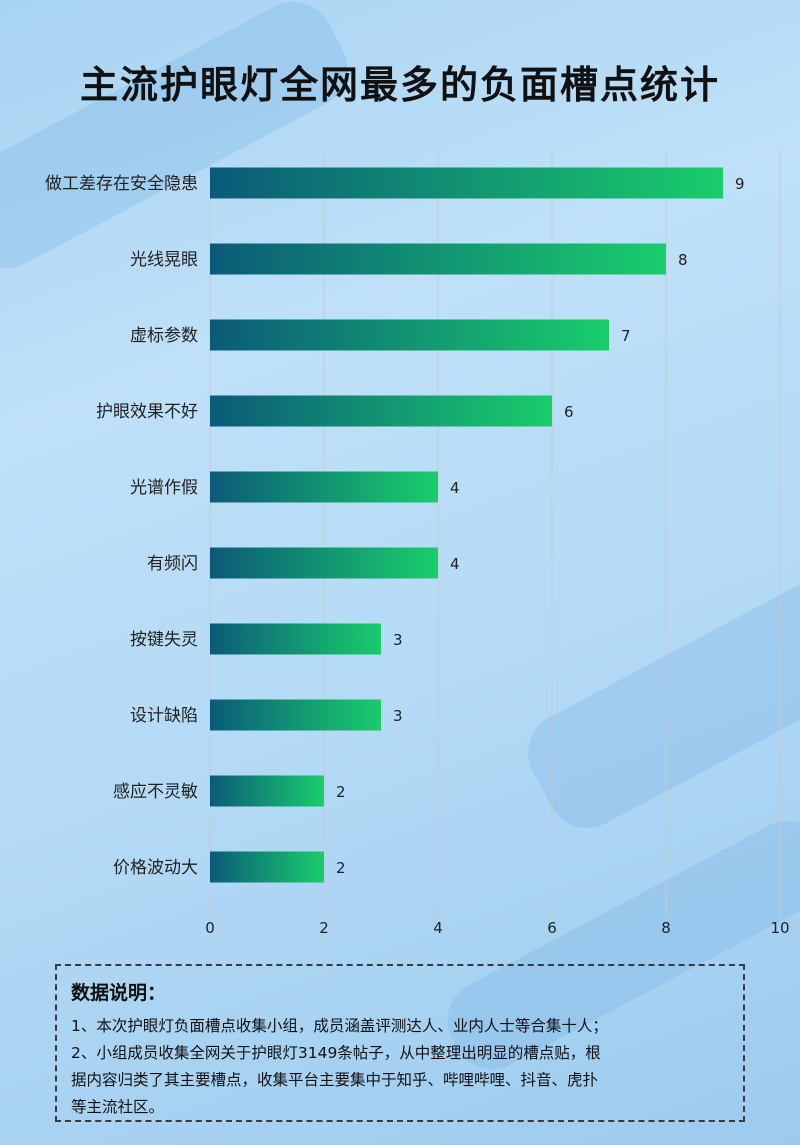 This screenshot has width=800, height=1145. What do you see at coordinates (147, 412) in the screenshot?
I see `category-label: 护眼效果不好` at bounding box center [147, 412].